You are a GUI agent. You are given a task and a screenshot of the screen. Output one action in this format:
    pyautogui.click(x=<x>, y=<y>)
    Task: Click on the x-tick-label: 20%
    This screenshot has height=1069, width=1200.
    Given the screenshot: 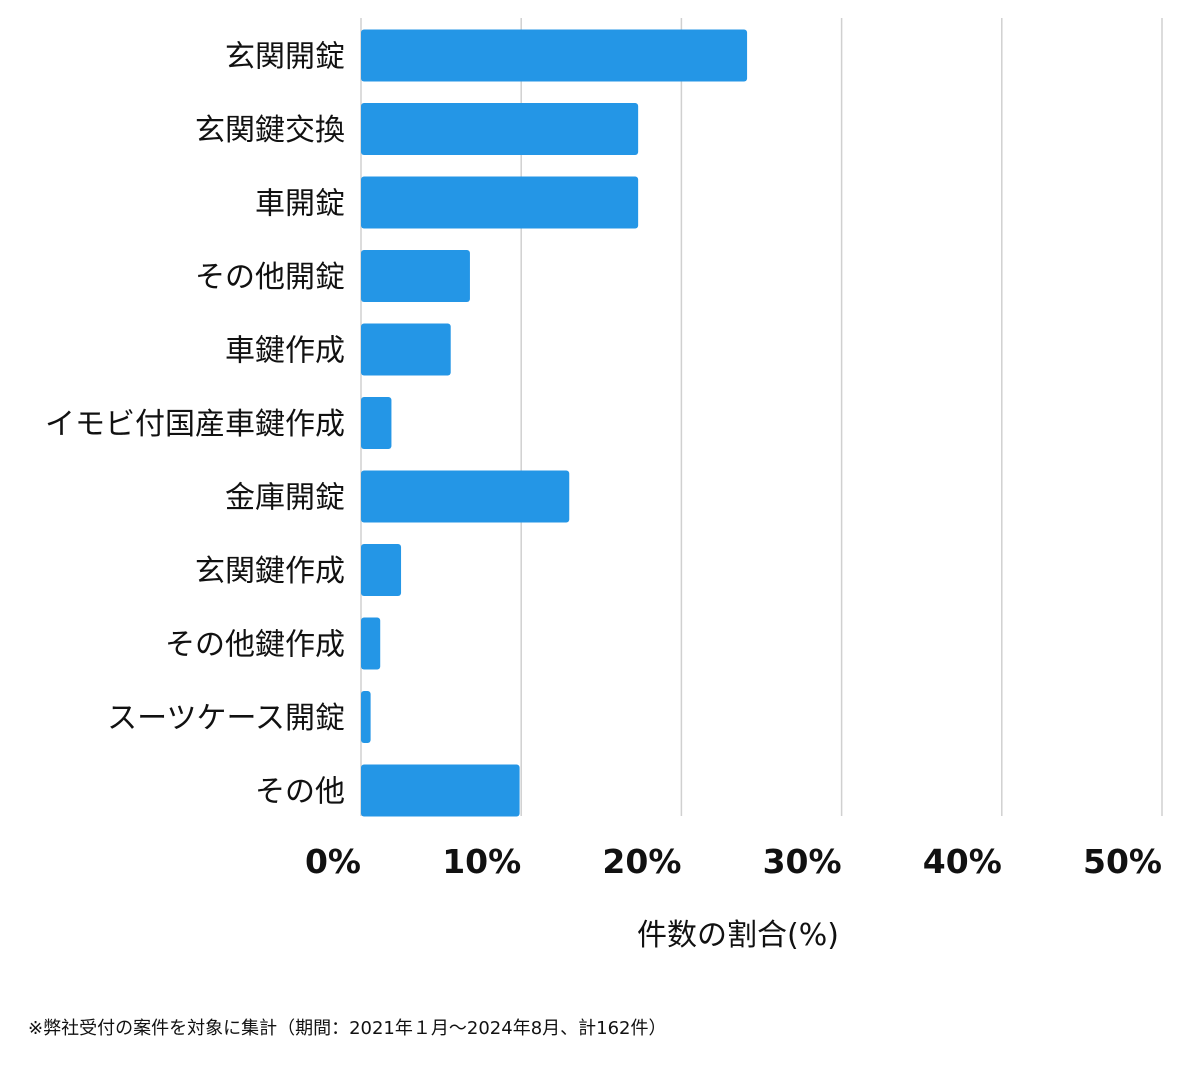 What is the action you would take?
    pyautogui.click(x=641, y=861)
    